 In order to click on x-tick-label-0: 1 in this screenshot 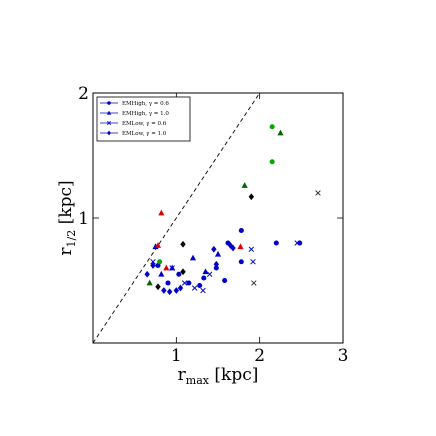, I will do `click(176, 356)`.